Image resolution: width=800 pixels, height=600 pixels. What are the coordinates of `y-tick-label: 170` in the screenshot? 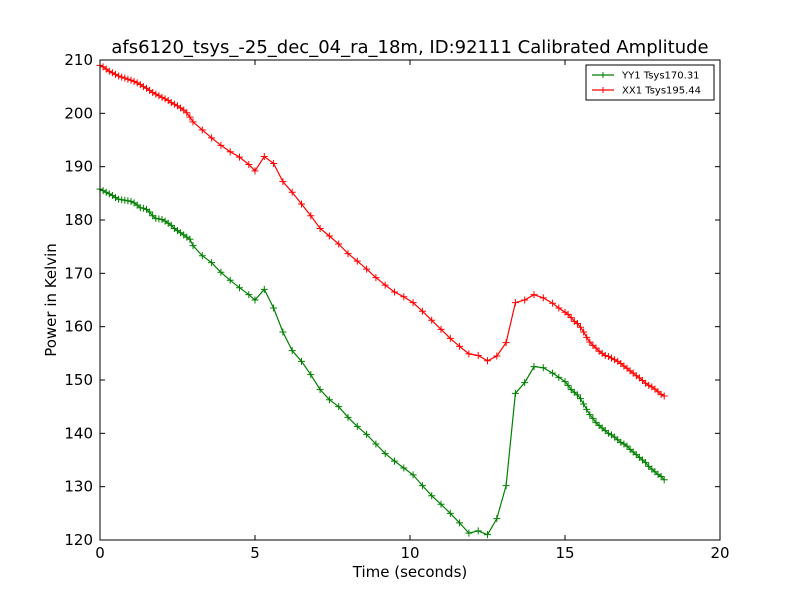 It's located at (78, 273).